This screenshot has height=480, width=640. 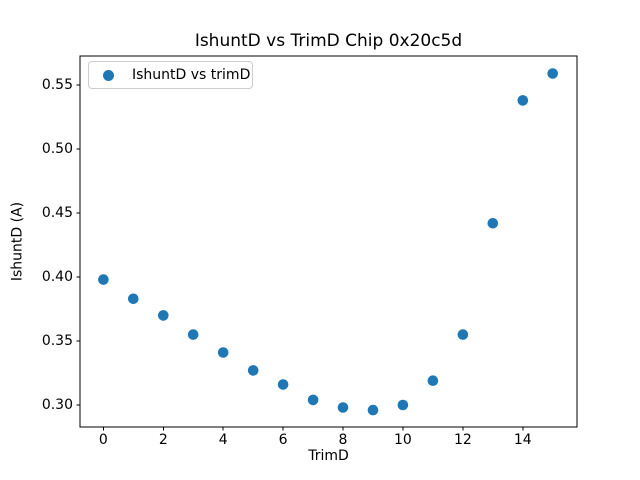 What do you see at coordinates (343, 440) in the screenshot?
I see `x-tick-label: 8` at bounding box center [343, 440].